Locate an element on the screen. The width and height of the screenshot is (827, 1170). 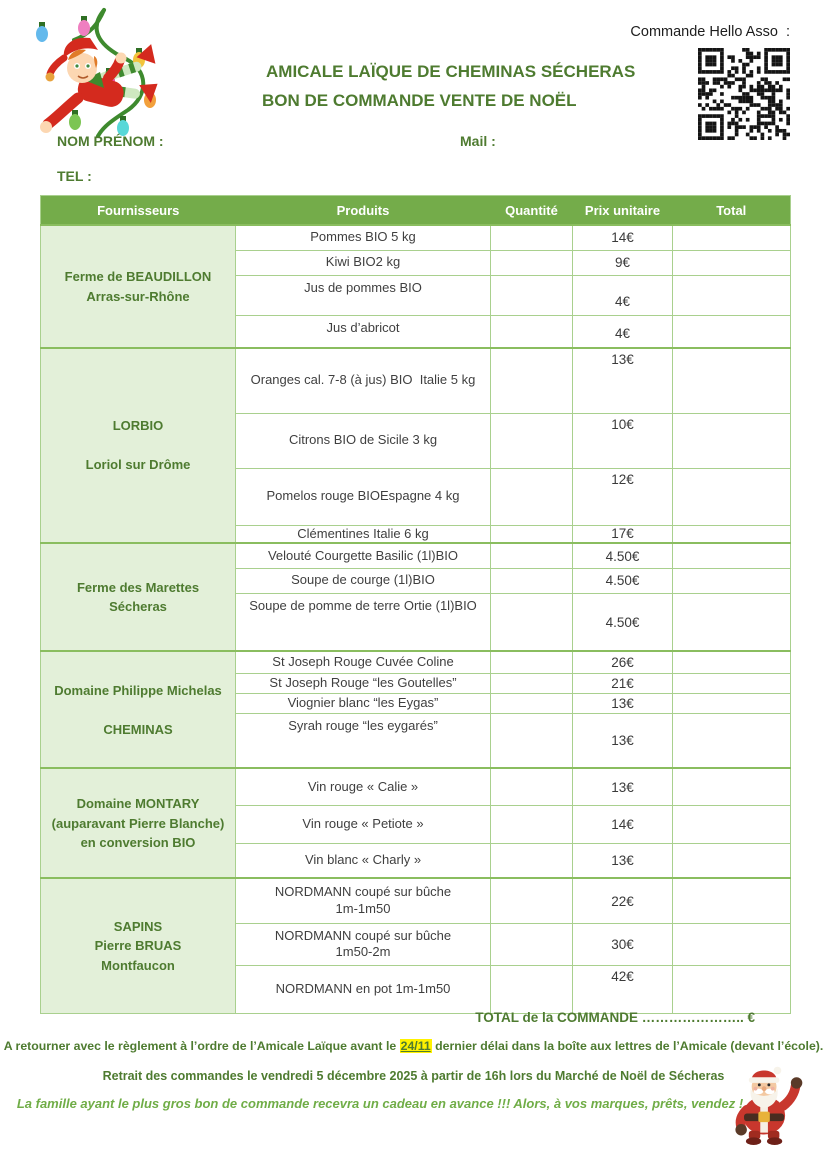
unit-price-cell: 17€ is located at coordinates (622, 534).